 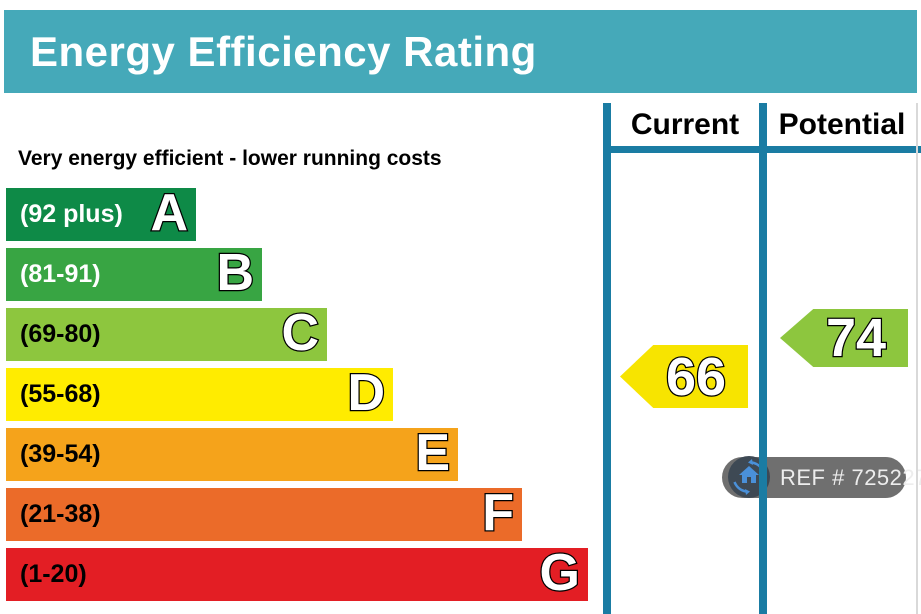 What do you see at coordinates (264, 513) in the screenshot?
I see `band-f: (21-38) F` at bounding box center [264, 513].